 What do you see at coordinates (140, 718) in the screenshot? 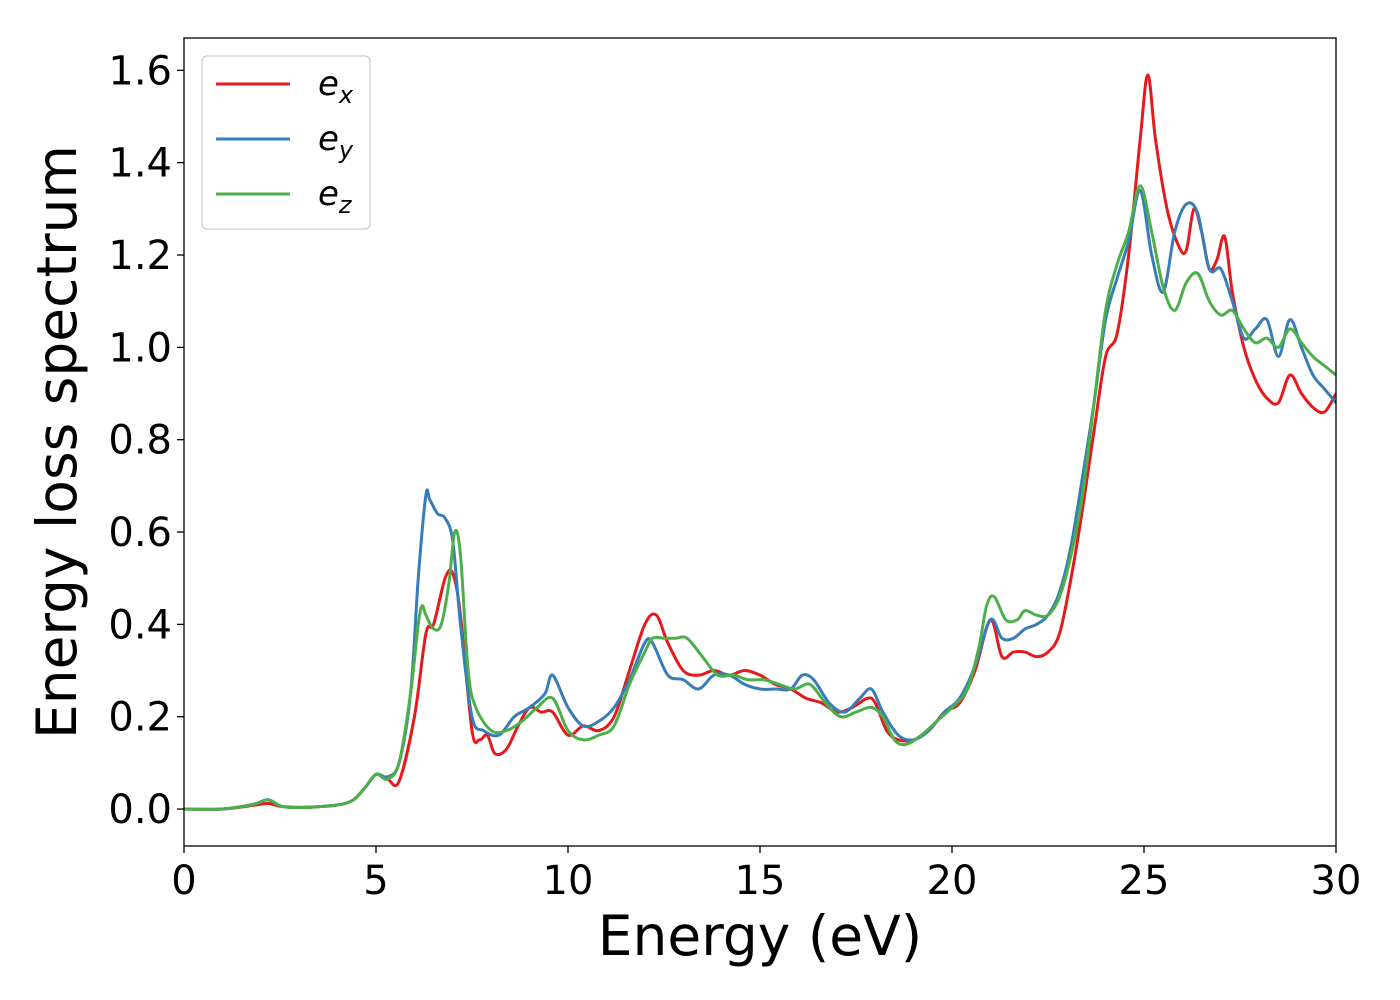
I see `y-tick-label: 0.2` at bounding box center [140, 718].